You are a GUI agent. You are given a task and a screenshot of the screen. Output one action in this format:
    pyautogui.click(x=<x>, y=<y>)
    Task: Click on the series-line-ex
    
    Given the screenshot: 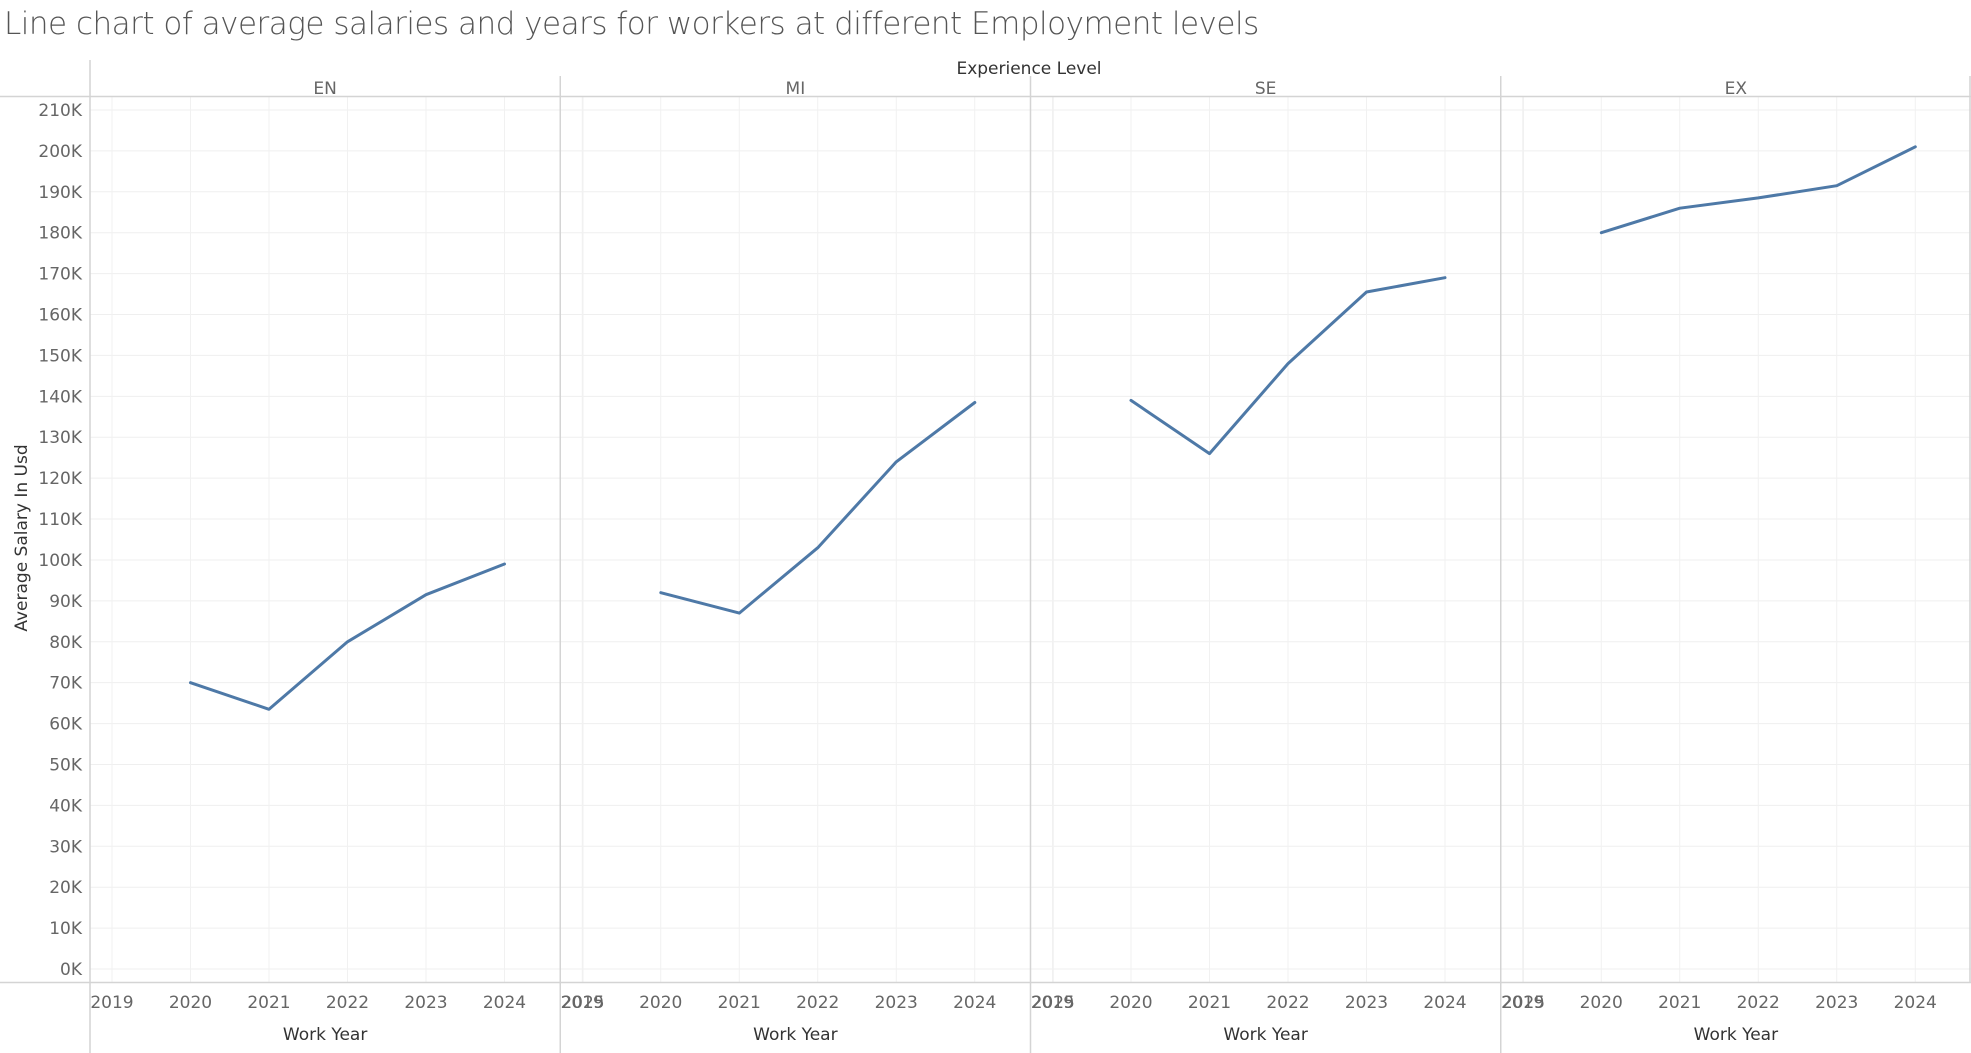 What is the action you would take?
    pyautogui.click(x=1758, y=190)
    